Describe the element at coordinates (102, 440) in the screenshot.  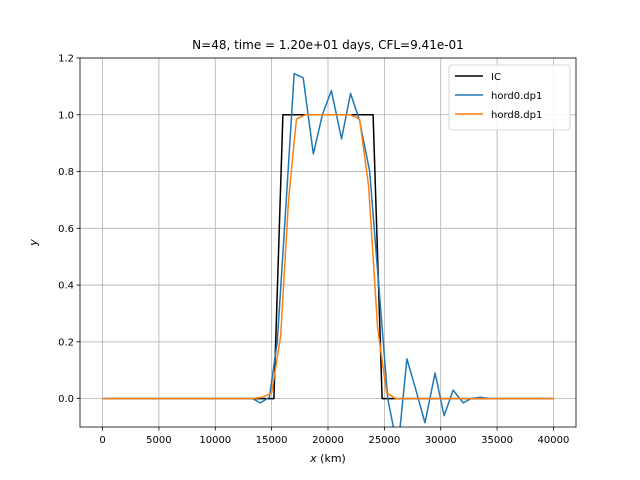
I see `x-tick-label: 0` at that location.